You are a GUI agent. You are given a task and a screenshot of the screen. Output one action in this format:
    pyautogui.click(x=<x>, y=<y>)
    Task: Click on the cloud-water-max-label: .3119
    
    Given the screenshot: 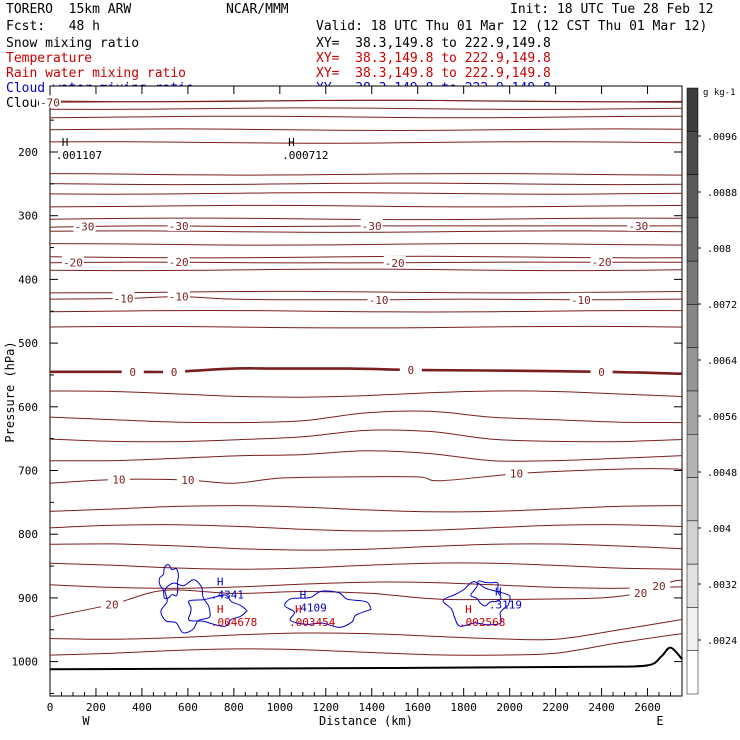 What is the action you would take?
    pyautogui.click(x=505, y=604)
    